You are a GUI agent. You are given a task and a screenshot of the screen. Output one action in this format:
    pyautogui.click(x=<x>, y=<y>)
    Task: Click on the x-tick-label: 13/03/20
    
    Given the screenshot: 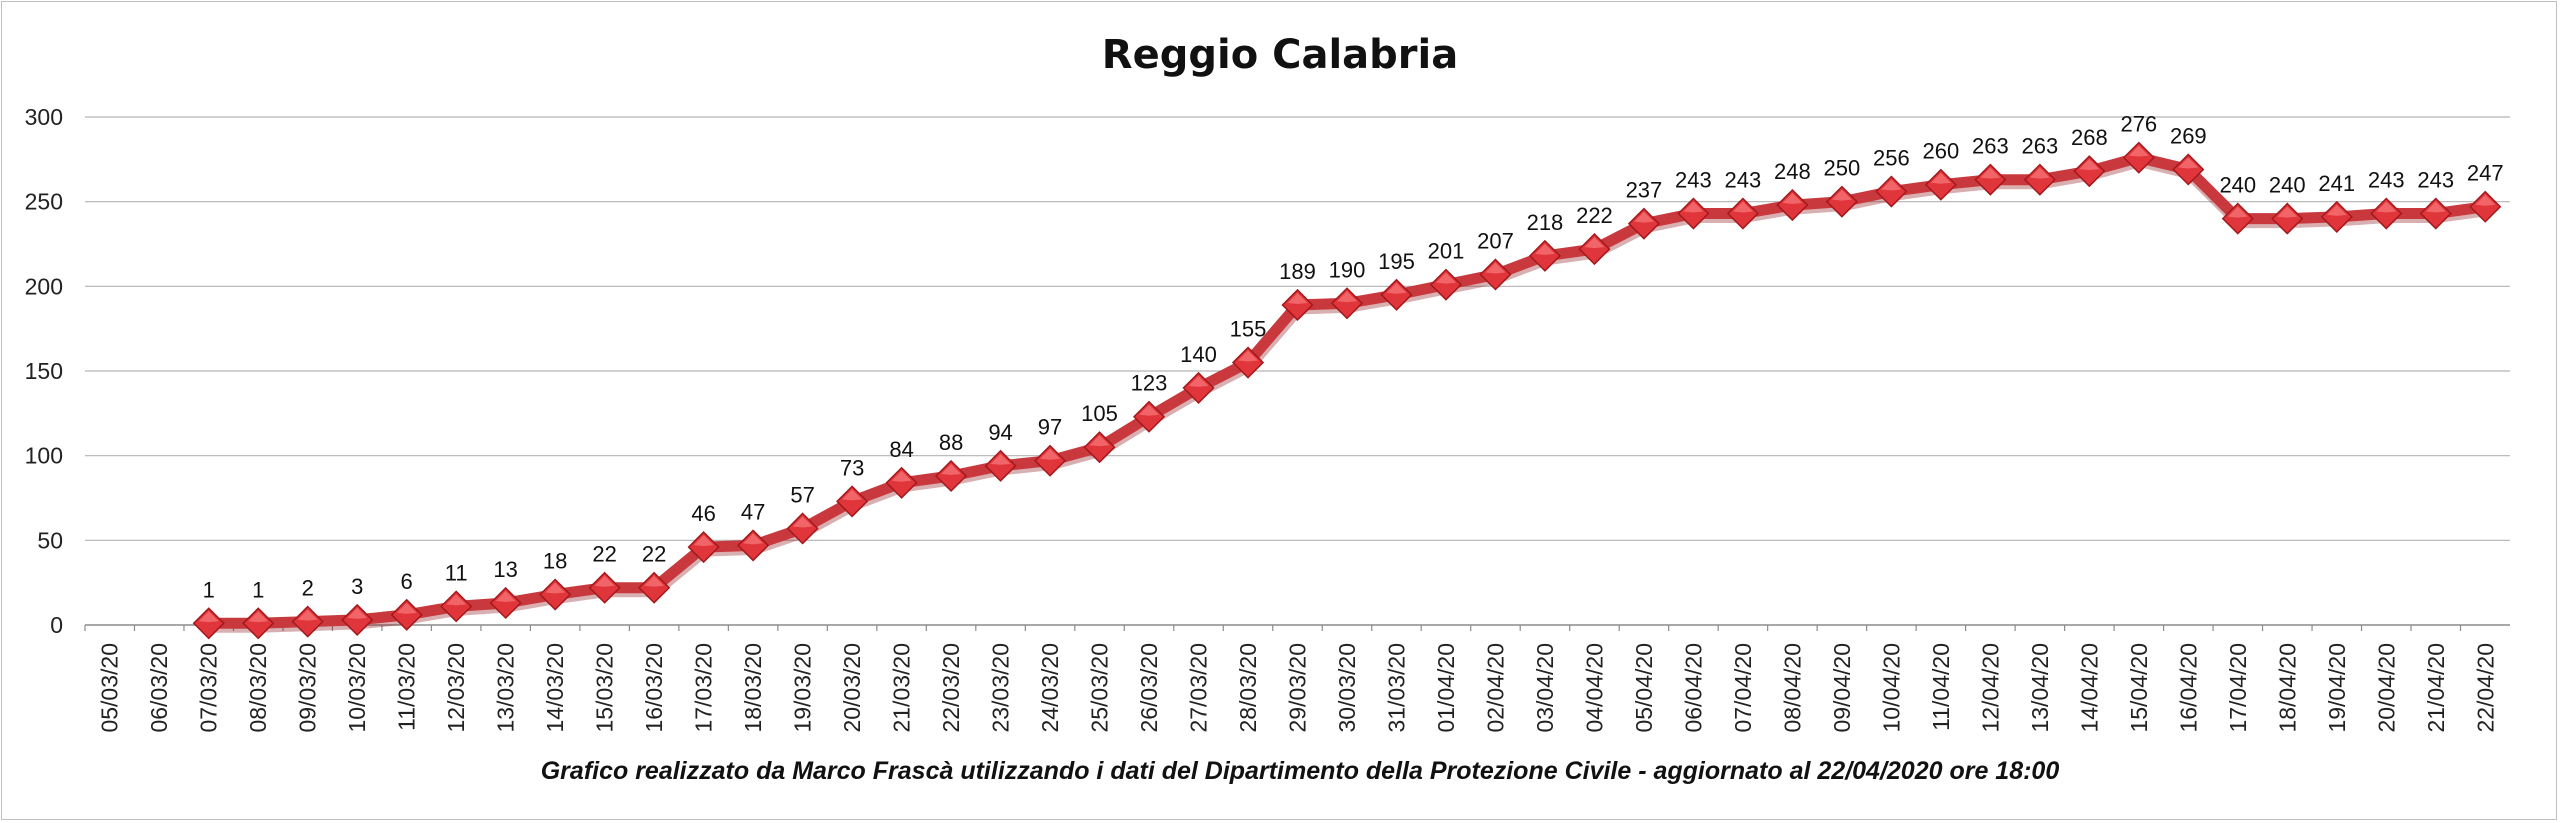 What is the action you would take?
    pyautogui.click(x=506, y=688)
    